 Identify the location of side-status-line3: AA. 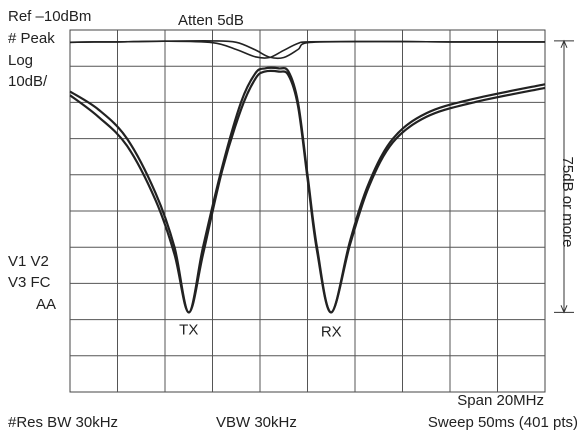
(45, 304).